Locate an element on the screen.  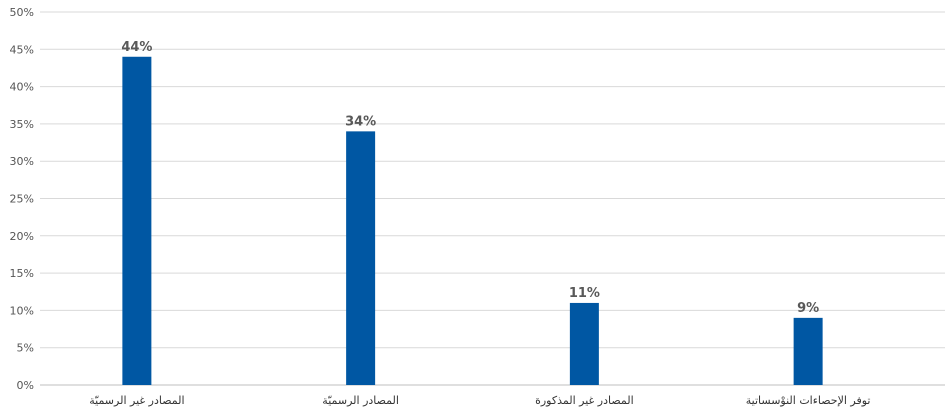
y-tick-label: 25% is located at coordinates (22, 199).